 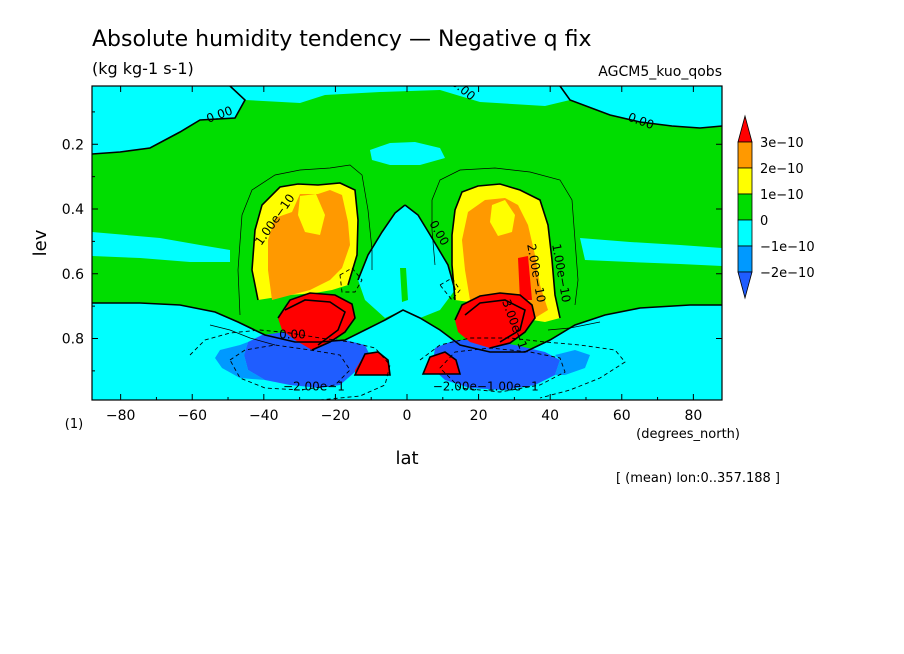 What do you see at coordinates (693, 416) in the screenshot?
I see `x-tick-label: 80` at bounding box center [693, 416].